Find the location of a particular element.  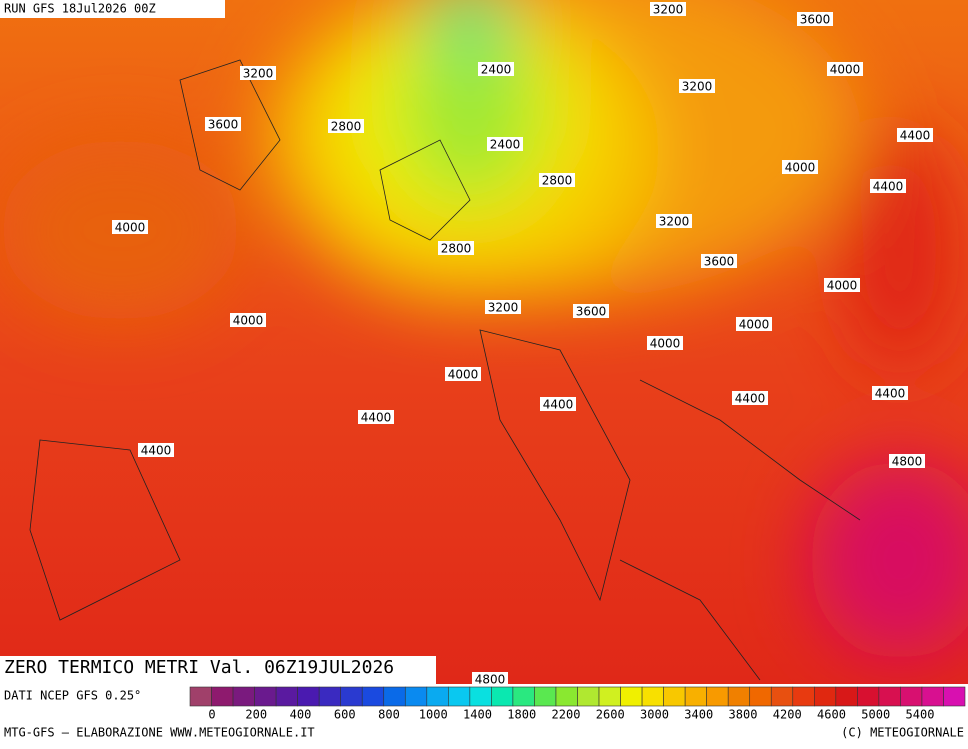

run-box is located at coordinates (112, 9).